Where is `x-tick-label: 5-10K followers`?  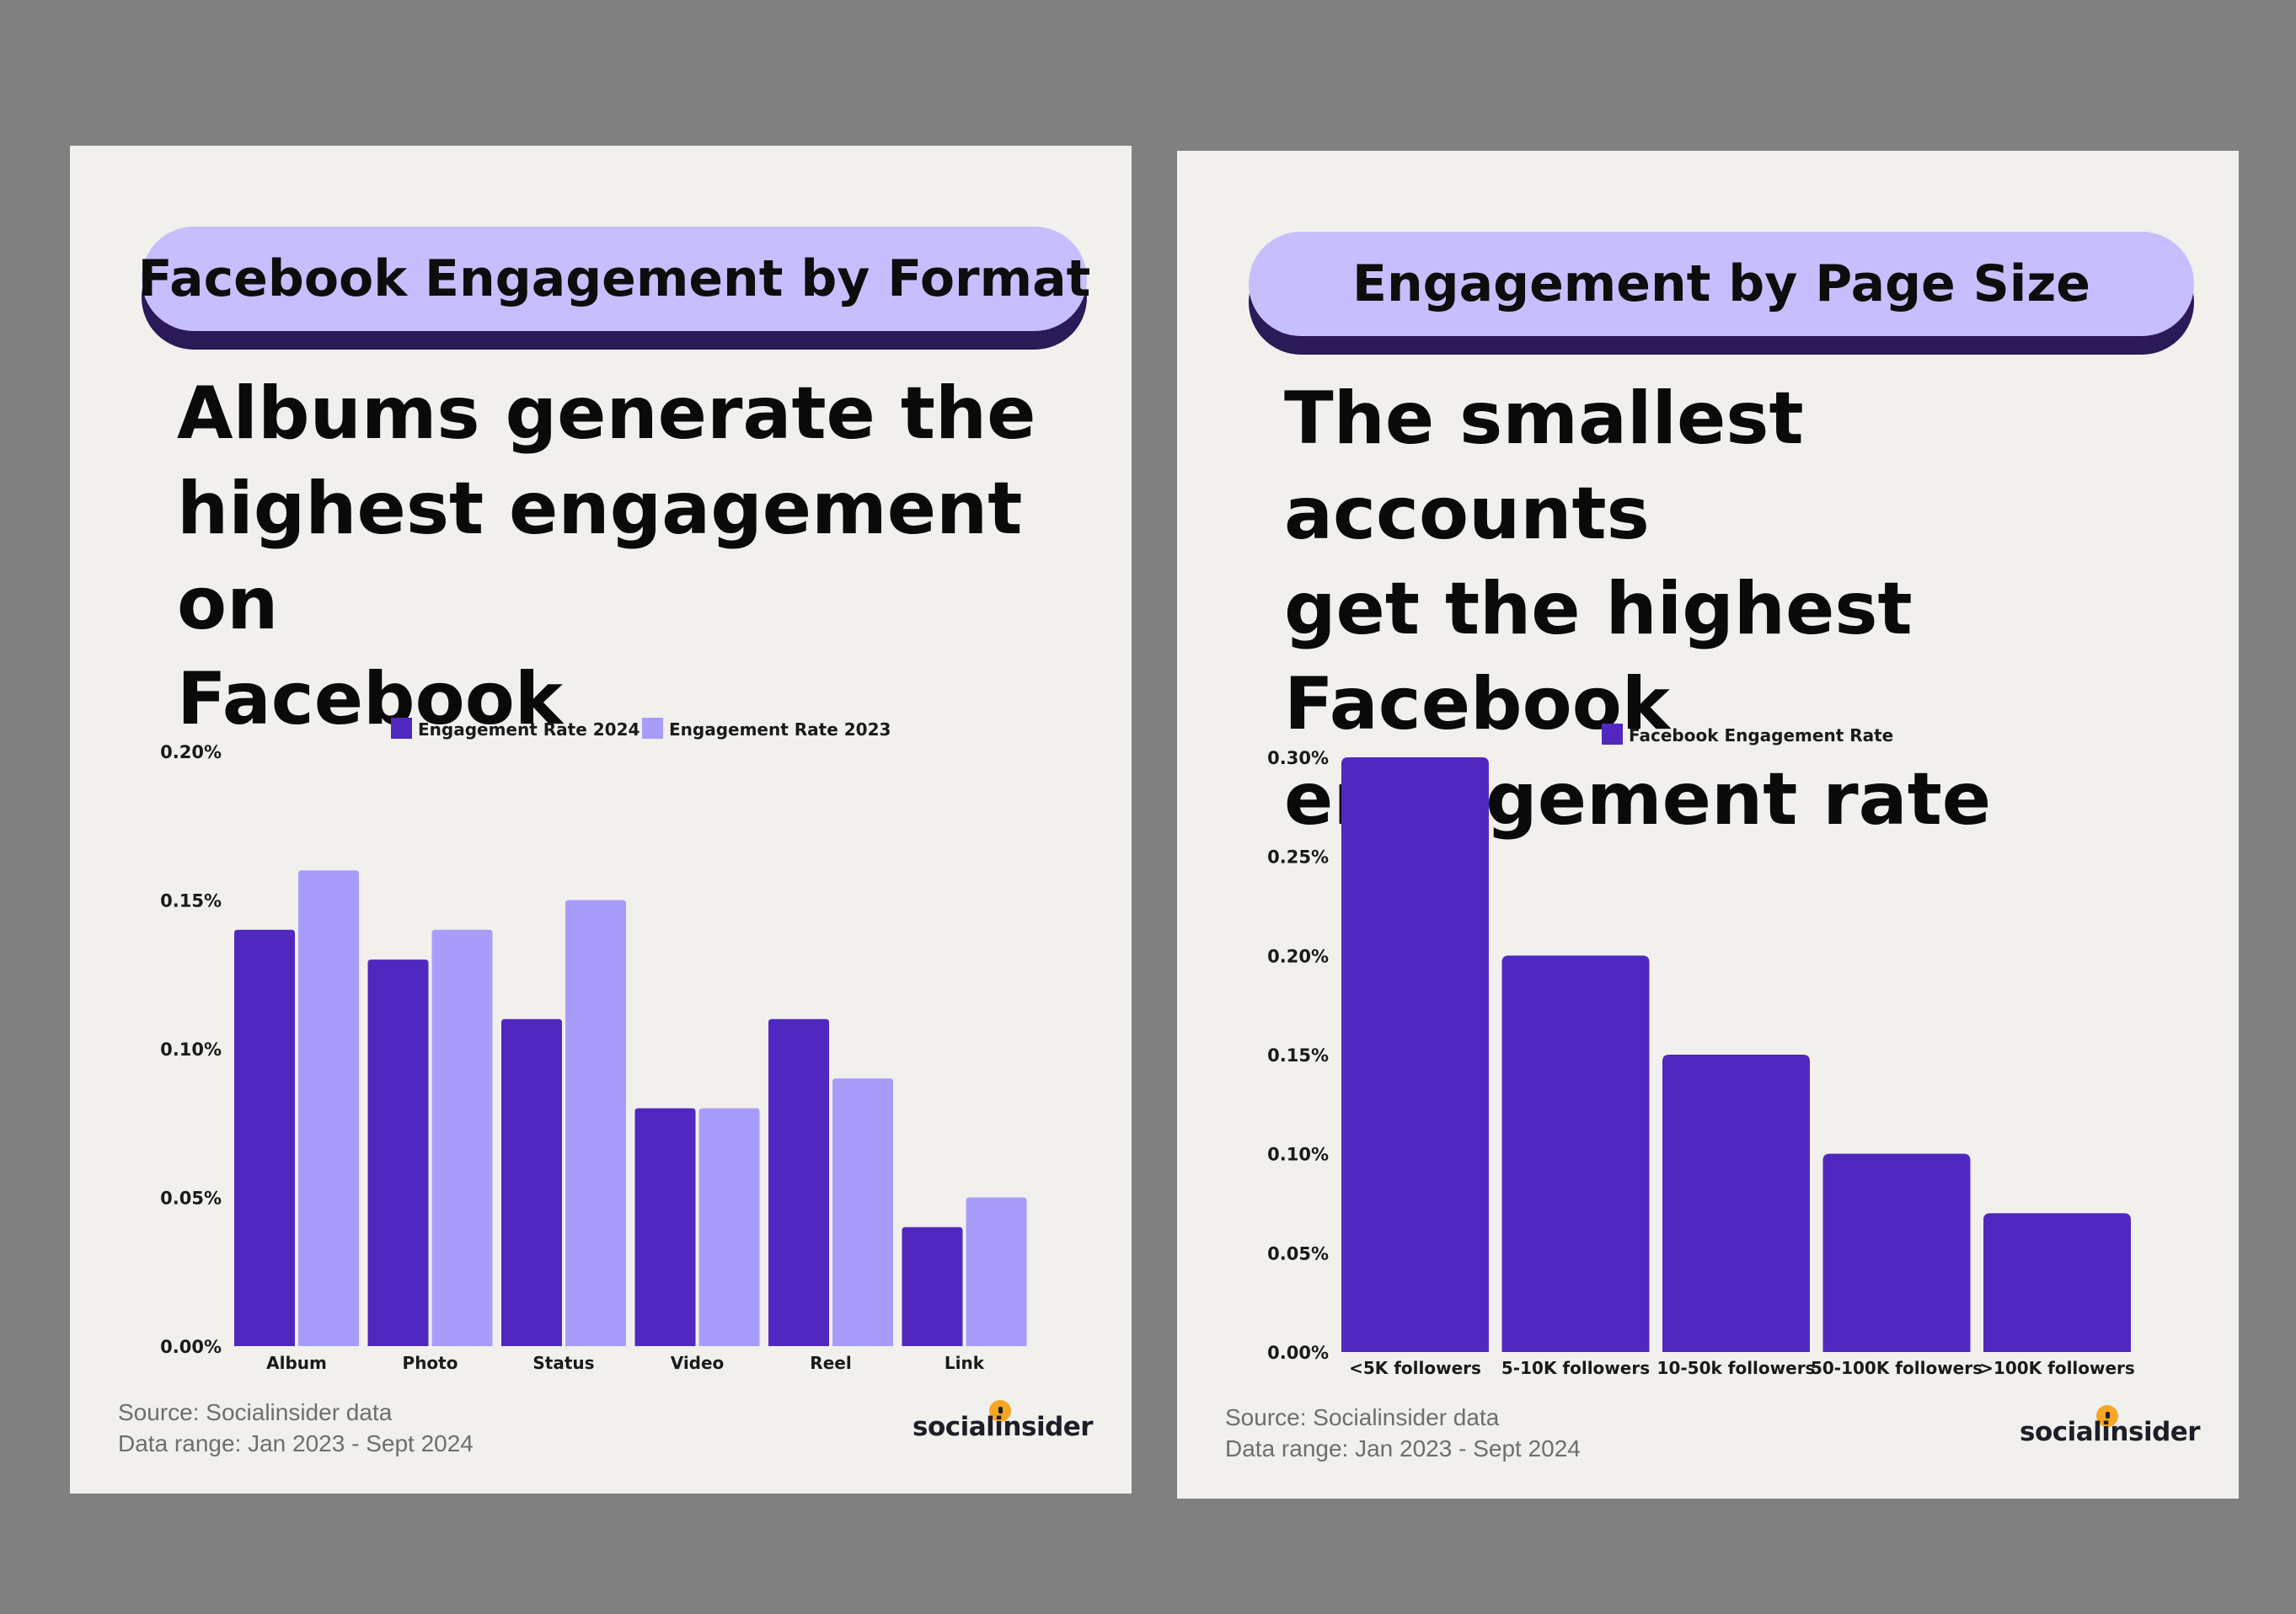
x-tick-label: 5-10K followers is located at coordinates (1575, 1368).